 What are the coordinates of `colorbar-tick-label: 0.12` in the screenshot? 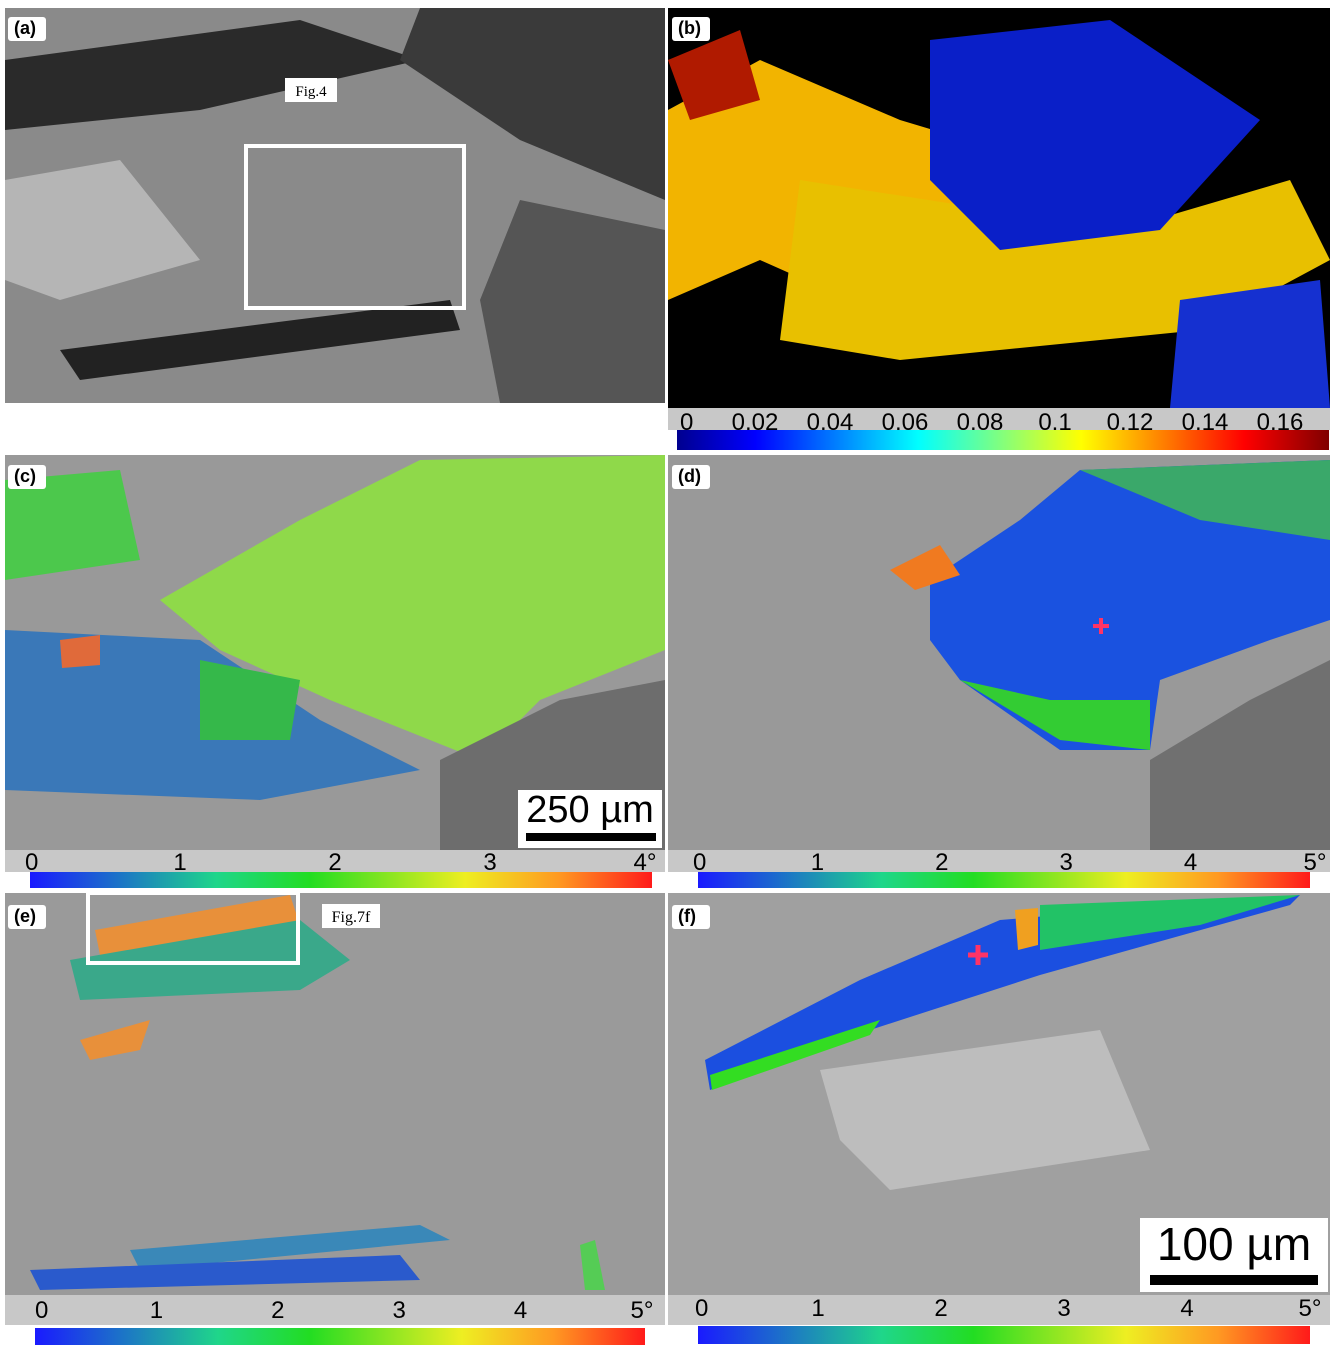 It's located at (1130, 422).